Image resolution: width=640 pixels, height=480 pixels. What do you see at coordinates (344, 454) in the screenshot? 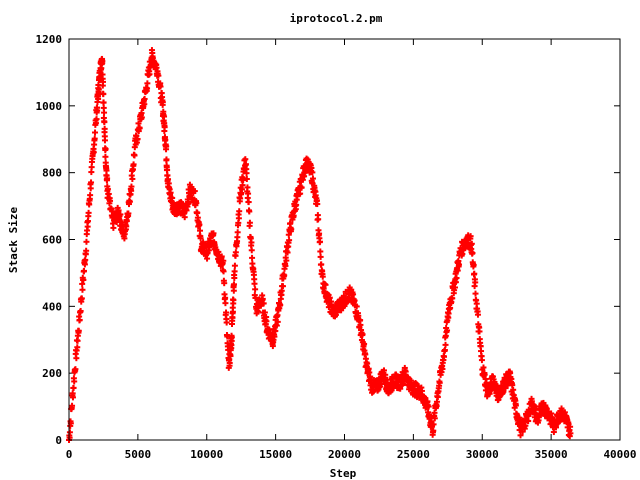
I see `x-tick-label: 20000` at bounding box center [344, 454].